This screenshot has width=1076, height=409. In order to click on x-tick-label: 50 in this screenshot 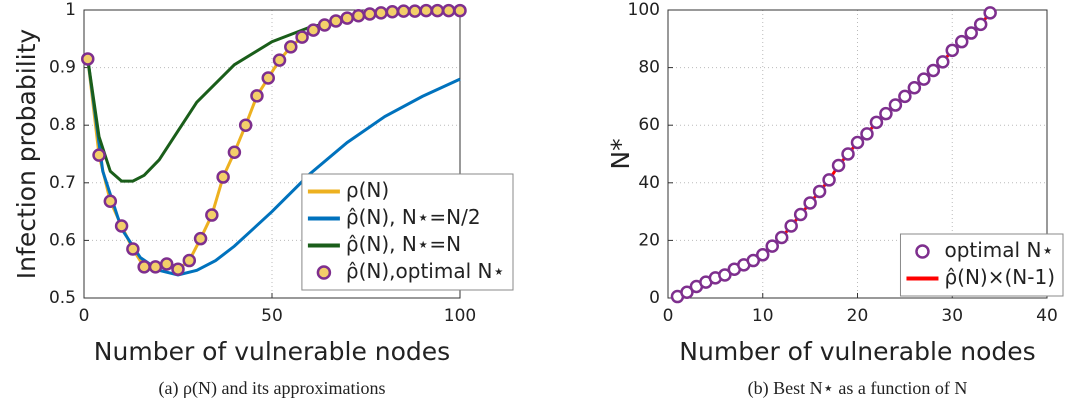, I will do `click(272, 316)`.